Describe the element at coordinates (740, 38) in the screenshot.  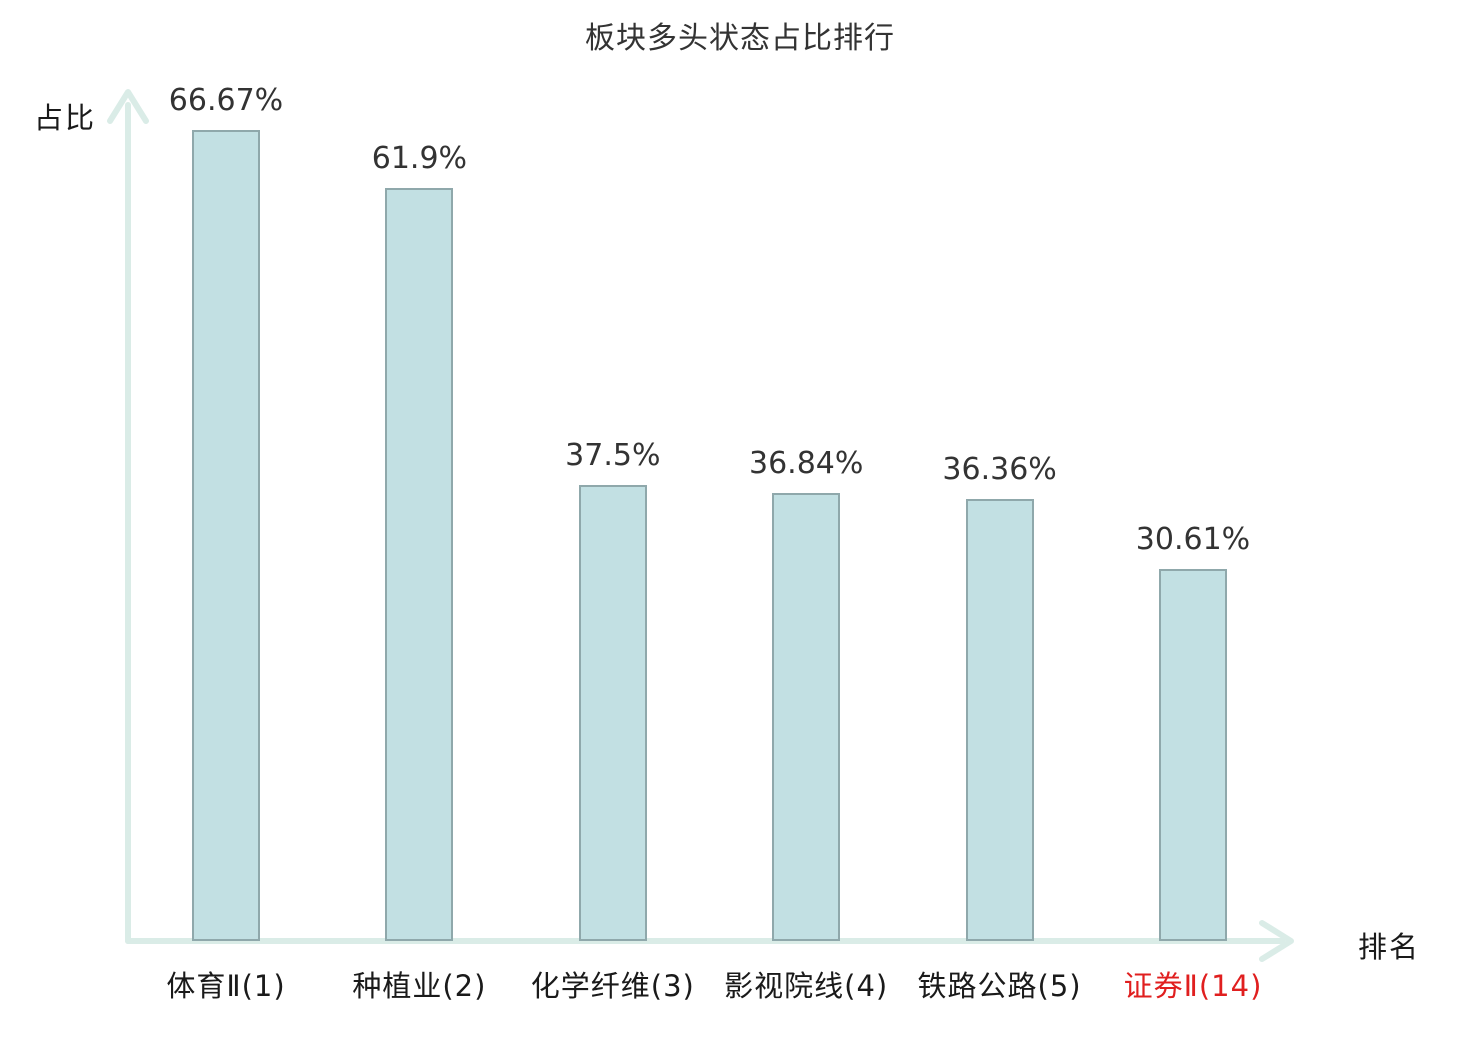
I see `chart-title: 板块多头状态占比排行` at that location.